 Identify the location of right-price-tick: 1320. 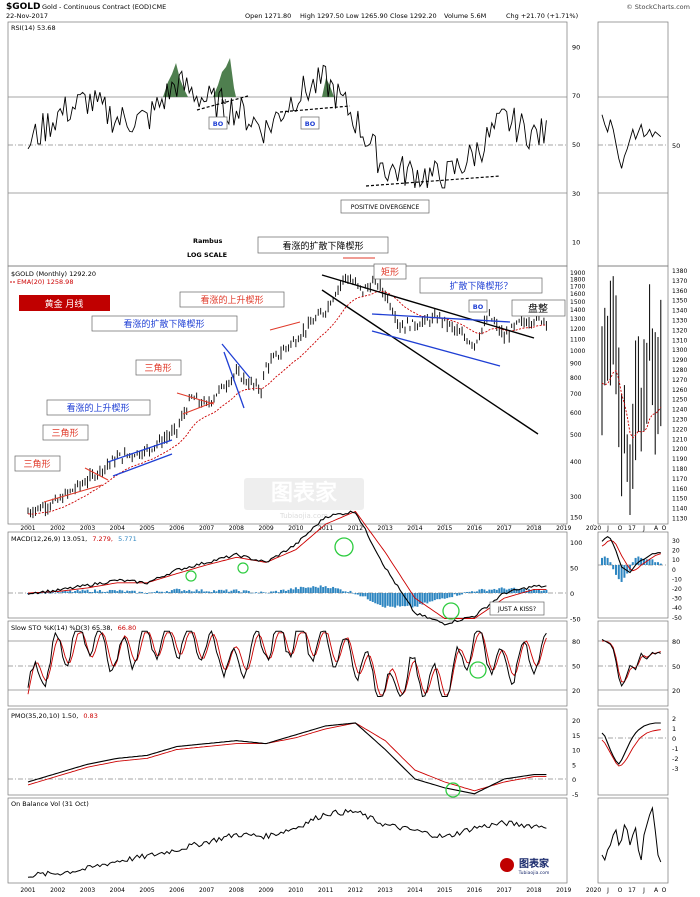
(679, 330).